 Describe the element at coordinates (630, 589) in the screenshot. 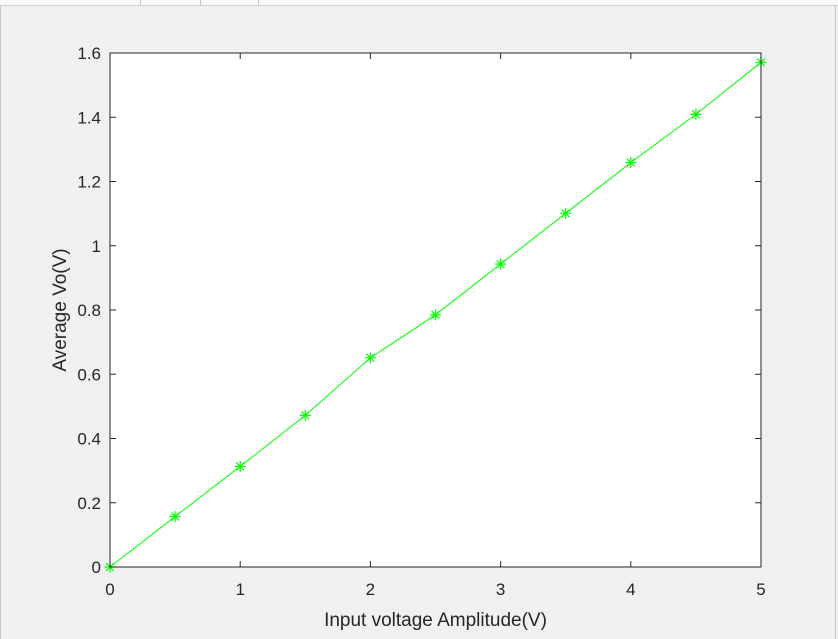

I see `x-tick-label: 4` at that location.